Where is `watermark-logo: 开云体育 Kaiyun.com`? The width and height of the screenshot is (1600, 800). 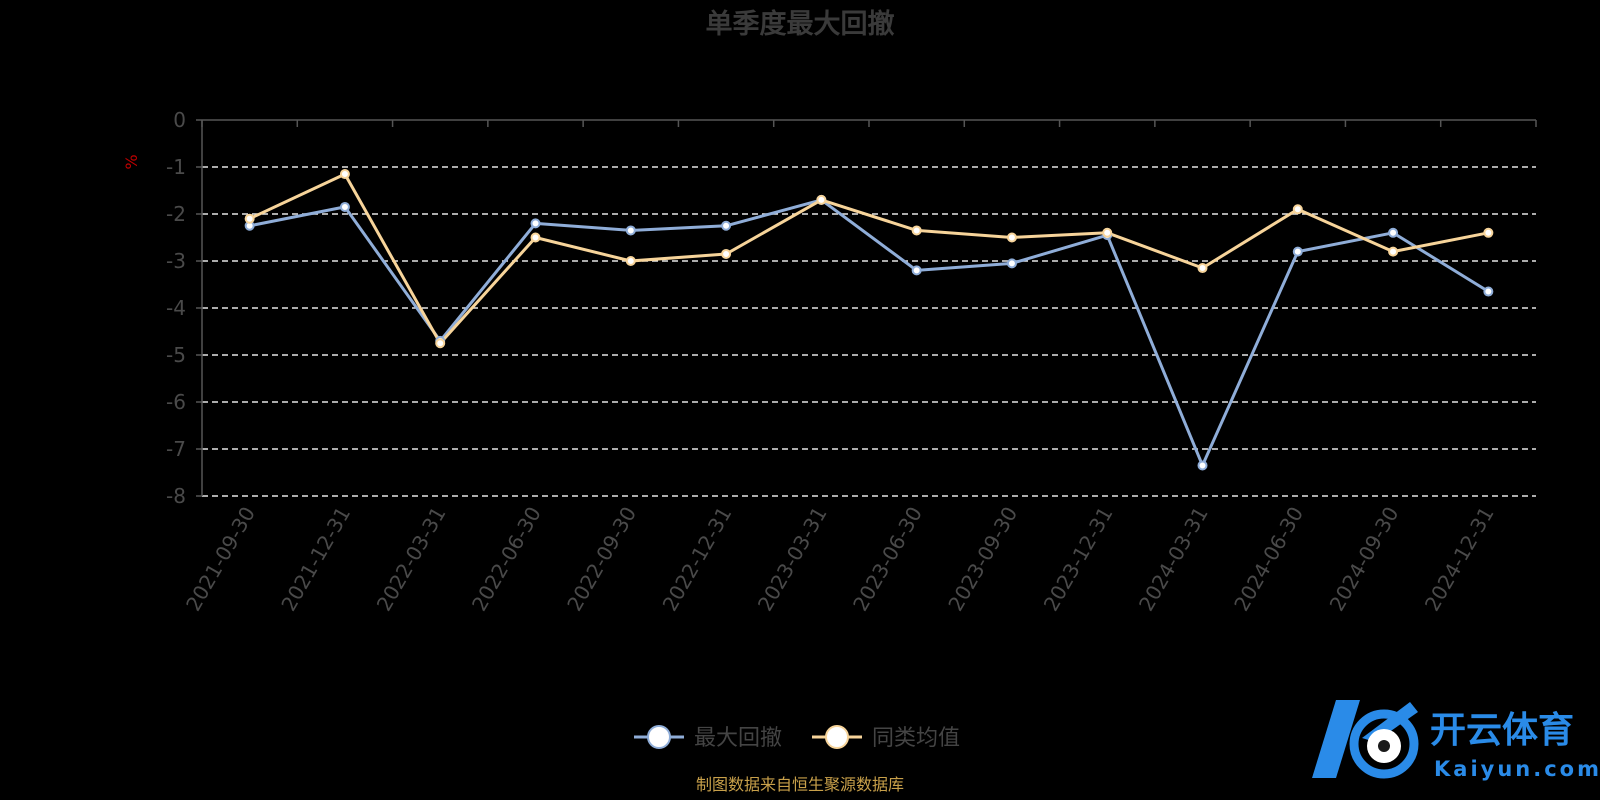
watermark-logo: 开云体育 Kaiyun.com is located at coordinates (1456, 740).